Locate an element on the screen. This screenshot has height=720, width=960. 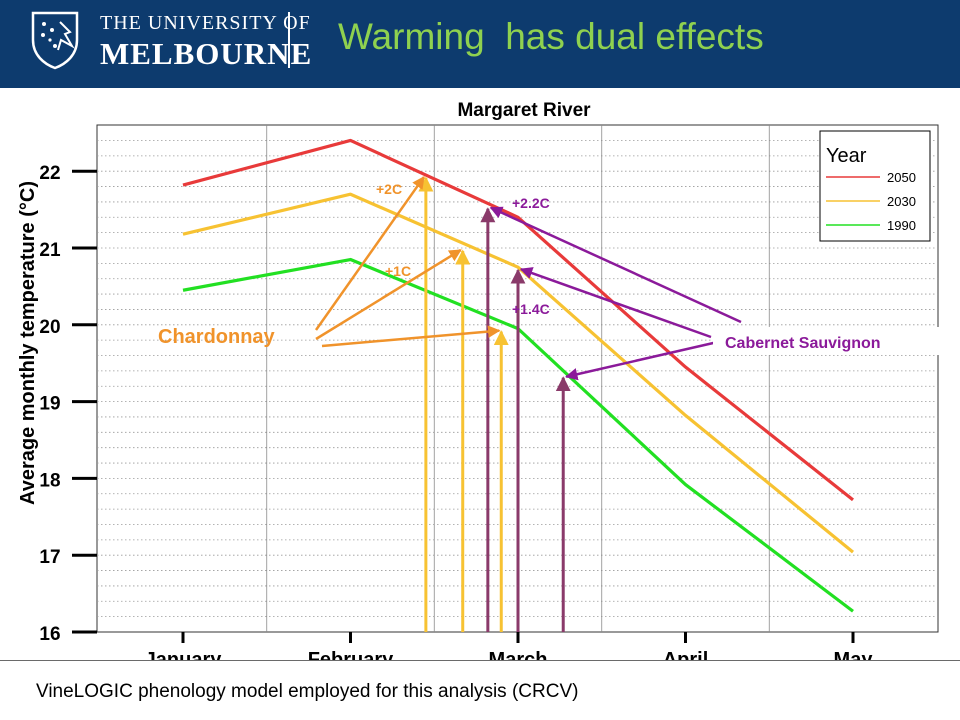
chardonnay-delta-2c: +2C is located at coordinates (389, 189).